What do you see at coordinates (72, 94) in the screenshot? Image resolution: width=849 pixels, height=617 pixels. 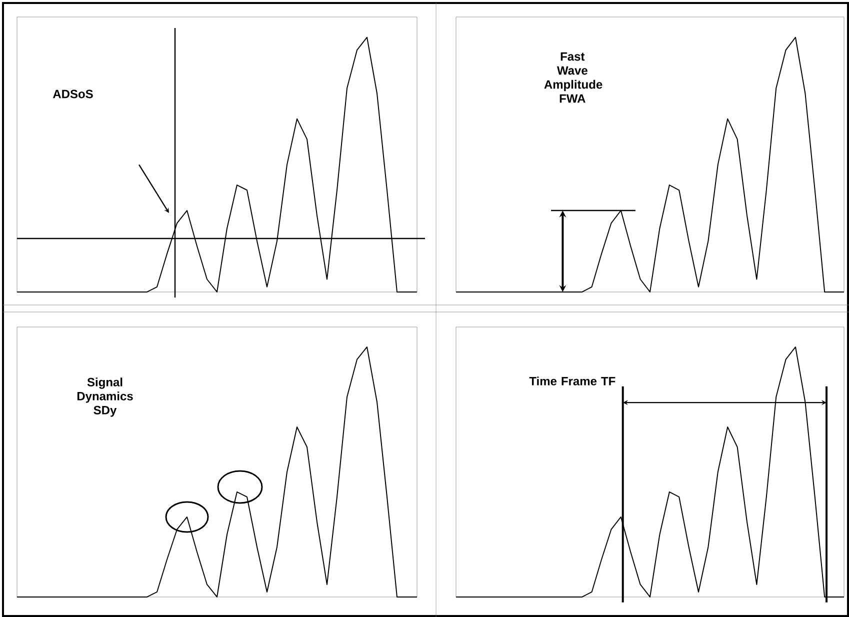 I see `annotation: ADSoS` at bounding box center [72, 94].